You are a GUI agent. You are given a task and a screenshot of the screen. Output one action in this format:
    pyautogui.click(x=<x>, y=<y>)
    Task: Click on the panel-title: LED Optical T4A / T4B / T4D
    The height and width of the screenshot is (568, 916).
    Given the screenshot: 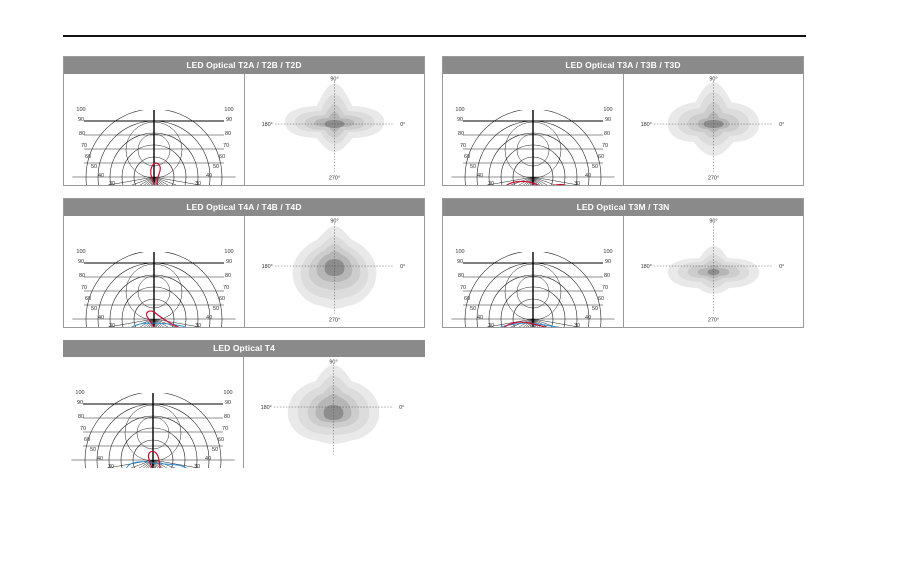 What is the action you would take?
    pyautogui.click(x=244, y=207)
    